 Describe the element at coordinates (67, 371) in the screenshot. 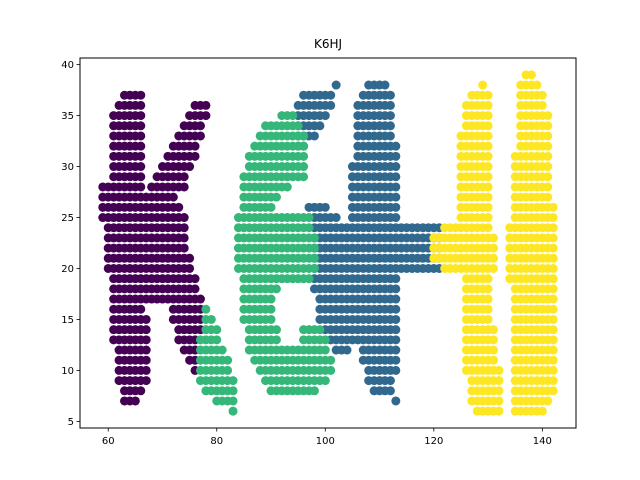

I see `y-tick-label: 10` at that location.